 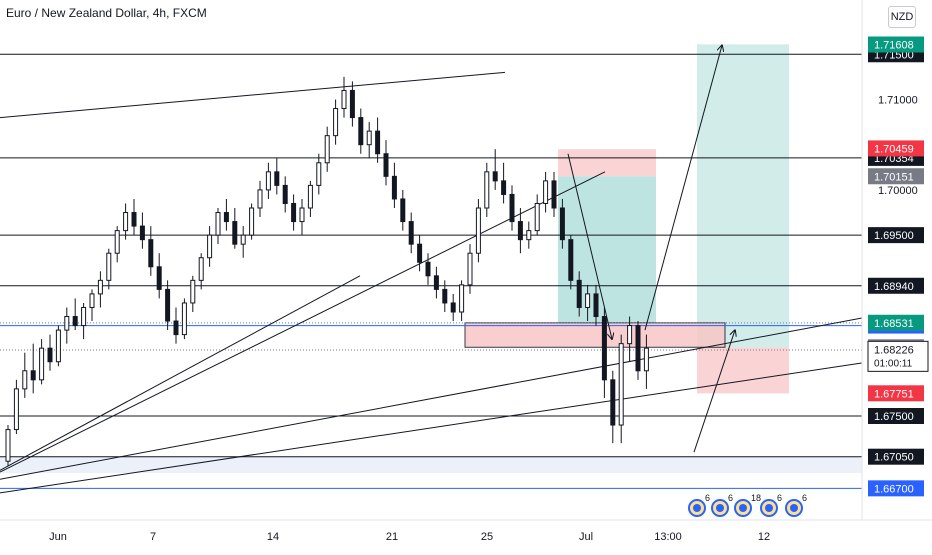 I want to click on event-marker-1: 6, so click(x=722, y=505).